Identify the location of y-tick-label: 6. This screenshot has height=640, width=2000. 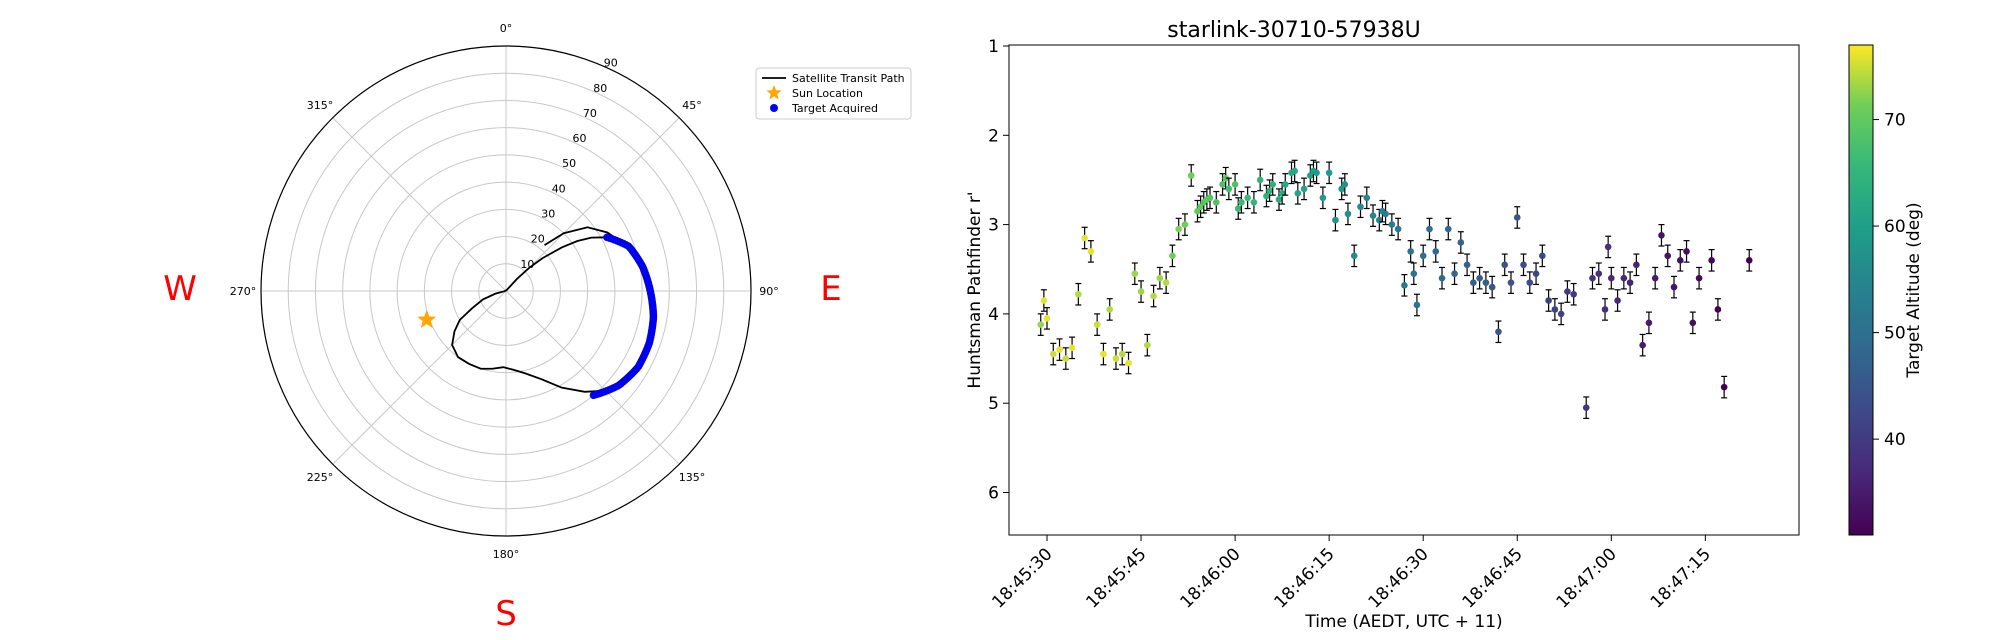
(993, 494).